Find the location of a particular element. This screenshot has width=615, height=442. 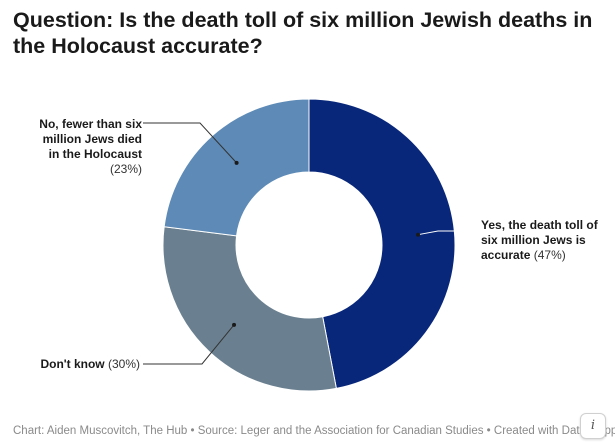

slice-label-yes-value: (47%) is located at coordinates (549, 255).